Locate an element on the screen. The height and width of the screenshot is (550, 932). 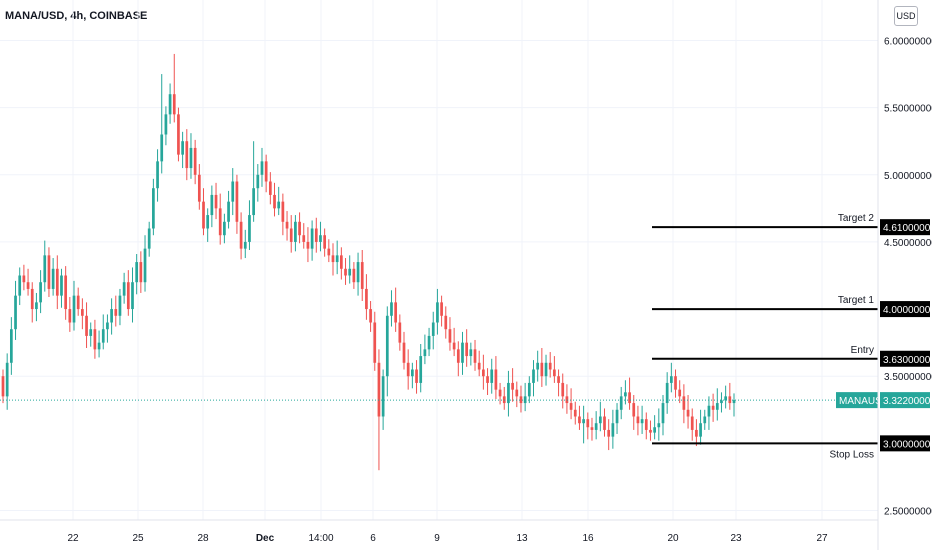
time-axis: 22 25 28 Dec 14:00 6 9 13 16 20 23 27 is located at coordinates (439, 531).